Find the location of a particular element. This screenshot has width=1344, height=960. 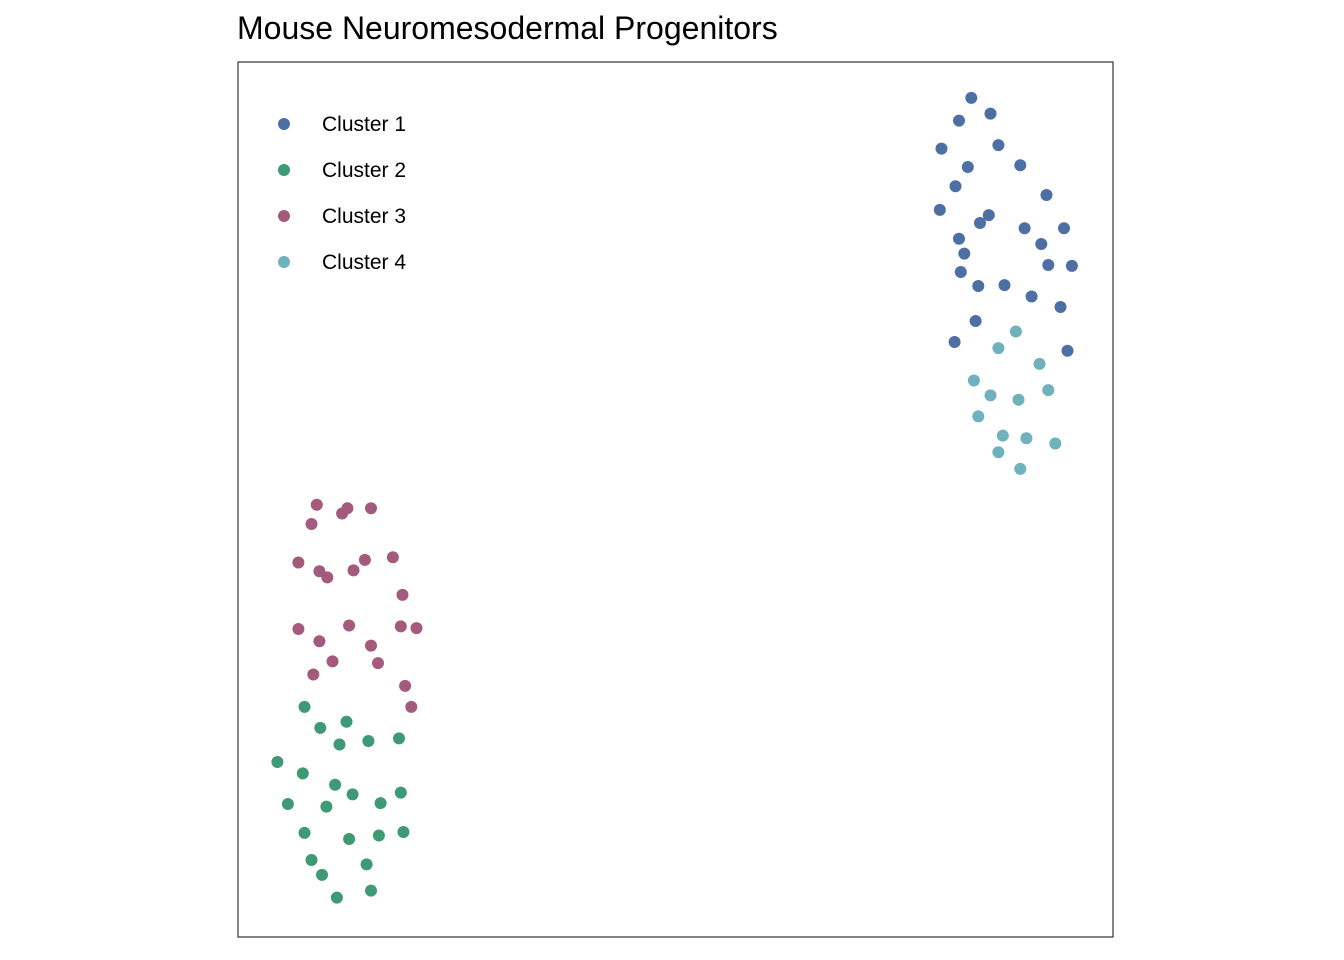

legend-item-cluster-2: Cluster 2 is located at coordinates (342, 170).